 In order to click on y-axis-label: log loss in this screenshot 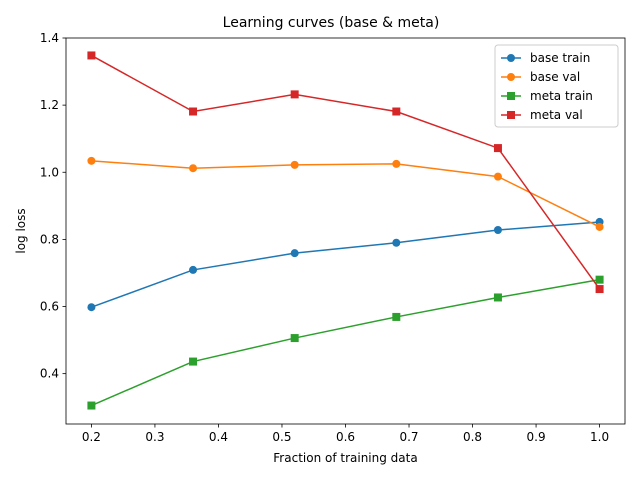, I will do `click(21, 230)`.